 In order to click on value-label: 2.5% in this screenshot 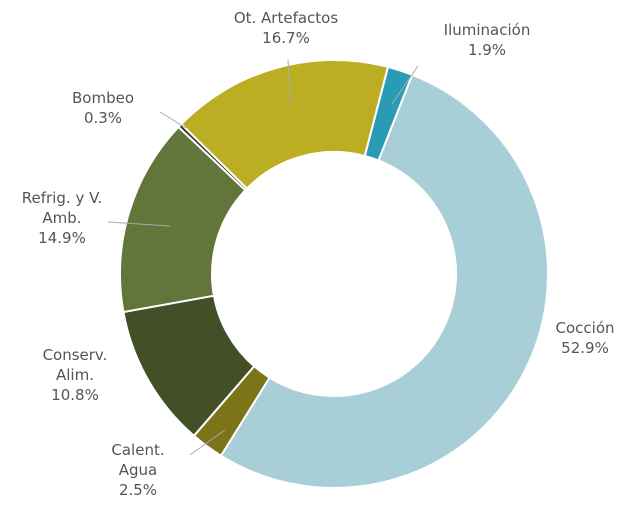, I will do `click(138, 490)`.